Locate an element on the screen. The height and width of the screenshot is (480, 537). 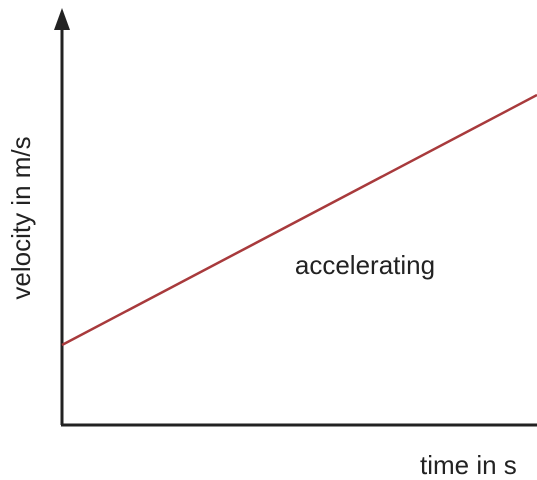
y-axis-label: velocity in m/s is located at coordinates (21, 217).